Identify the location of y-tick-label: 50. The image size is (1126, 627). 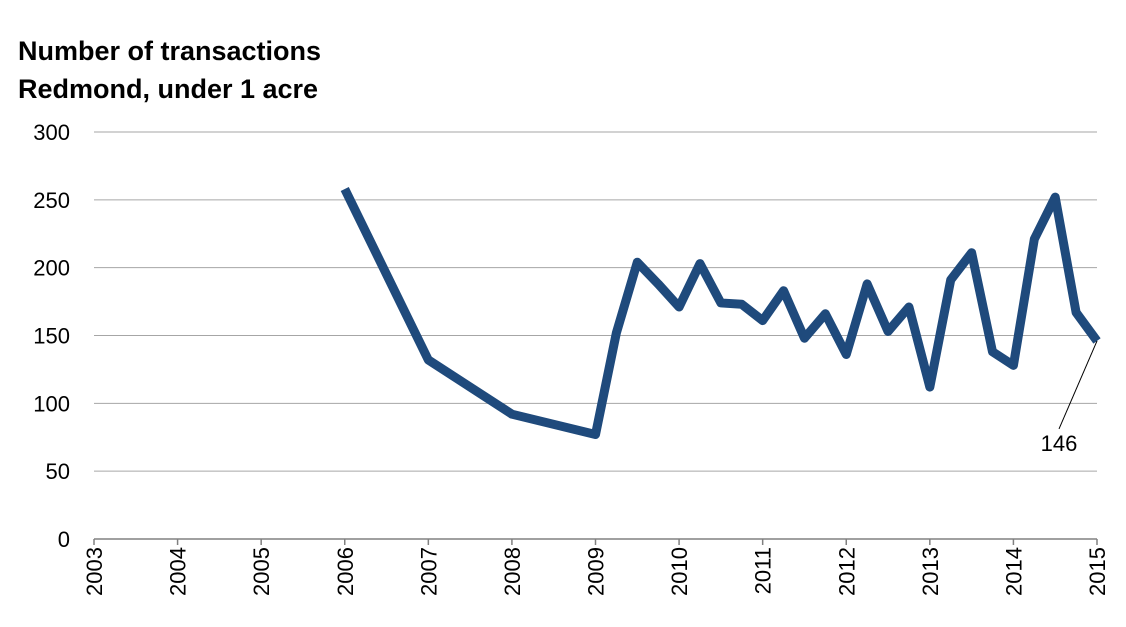
(58, 471).